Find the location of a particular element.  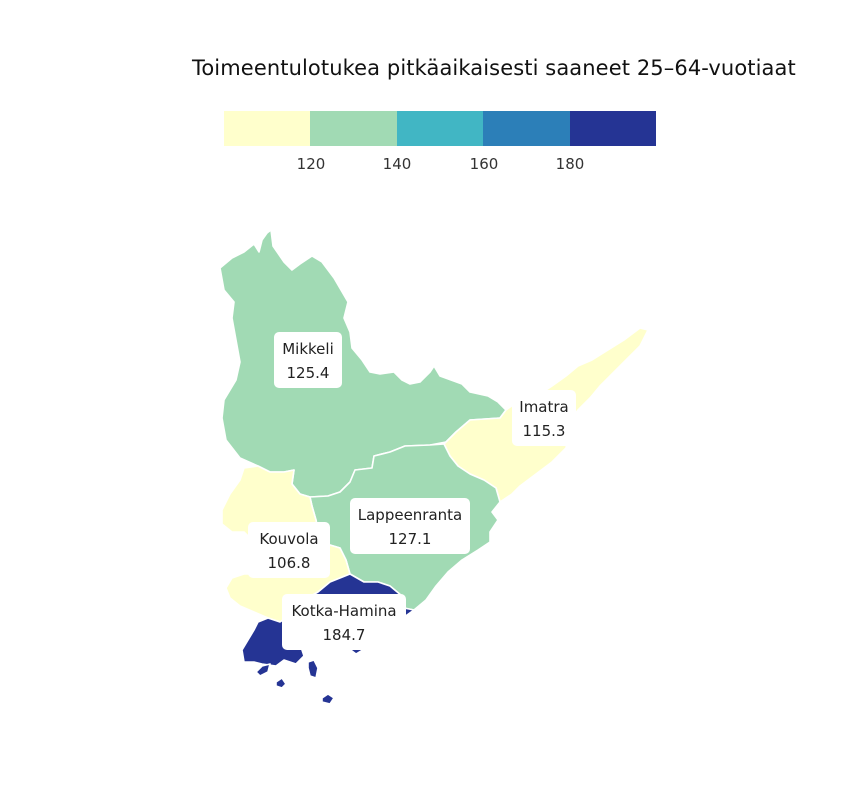

region-name-text: Lappeenranta is located at coordinates (410, 515).